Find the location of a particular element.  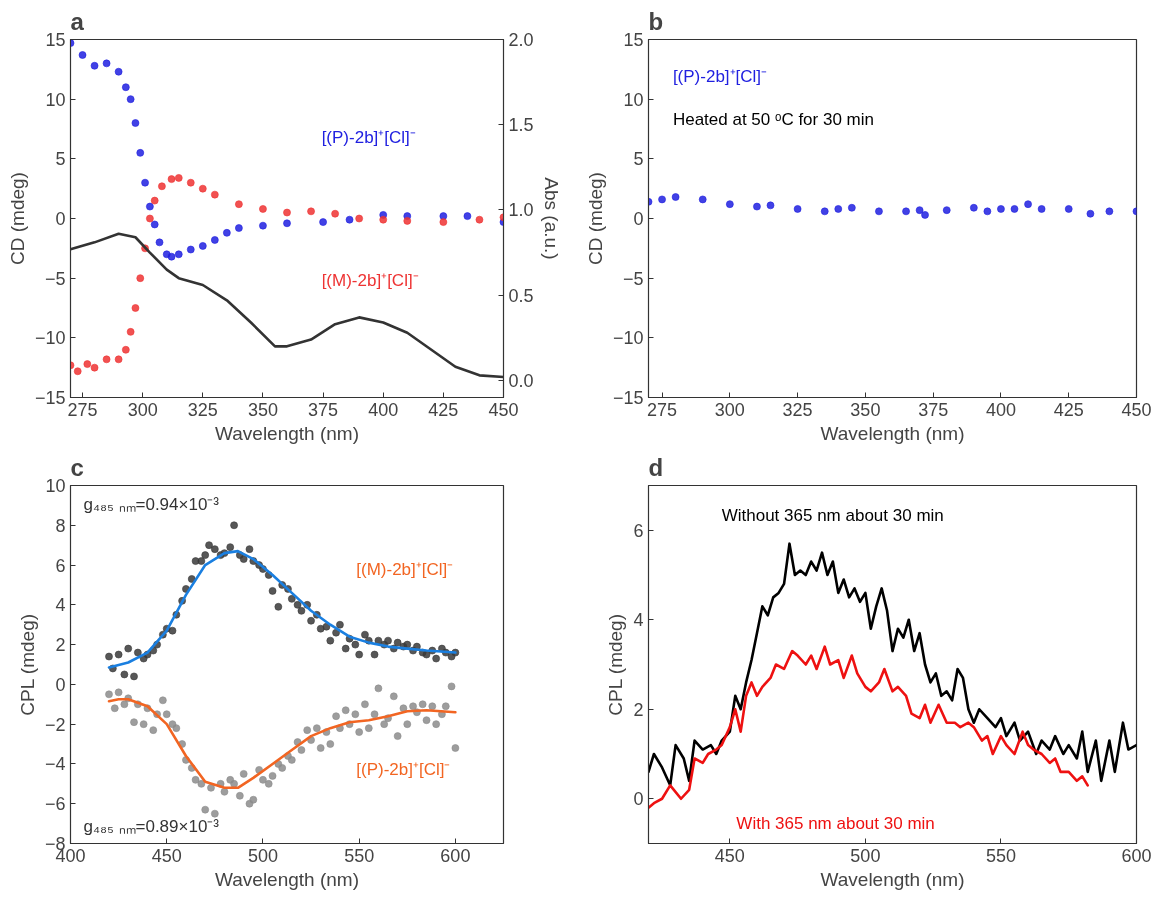

y2-tick-label: 0.0 is located at coordinates (521, 380).